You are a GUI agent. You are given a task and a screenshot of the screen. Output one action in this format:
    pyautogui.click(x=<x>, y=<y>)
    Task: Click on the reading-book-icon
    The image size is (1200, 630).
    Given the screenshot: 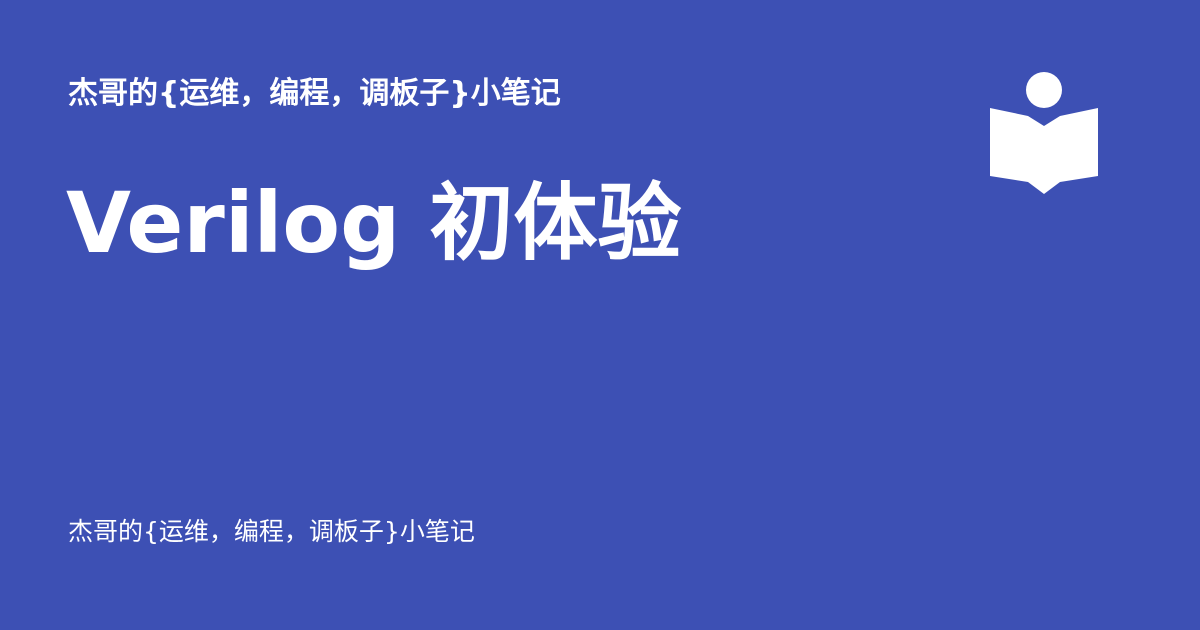 What is the action you would take?
    pyautogui.click(x=1044, y=134)
    